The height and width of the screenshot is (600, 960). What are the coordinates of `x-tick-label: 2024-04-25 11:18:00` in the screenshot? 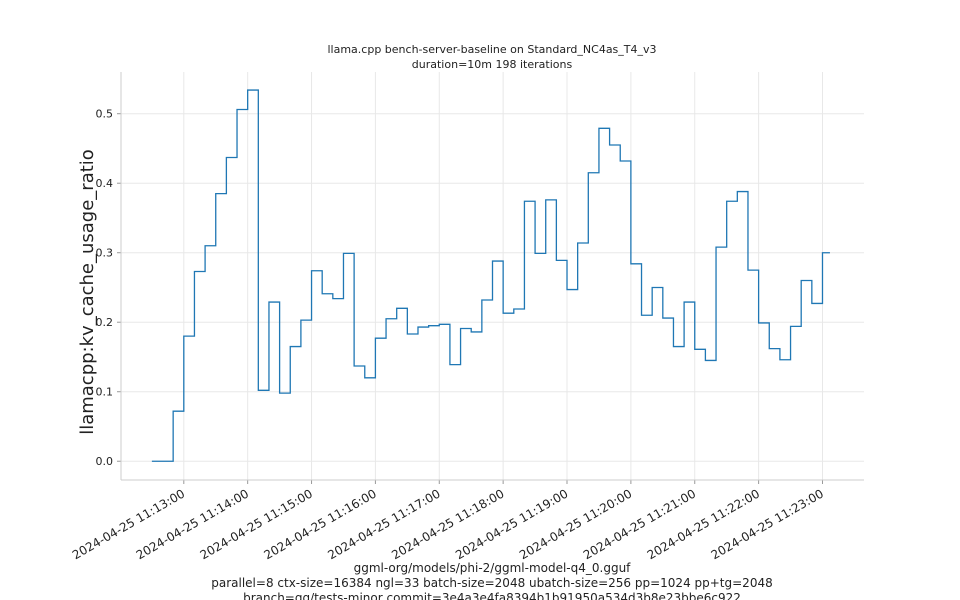 It's located at (447, 524).